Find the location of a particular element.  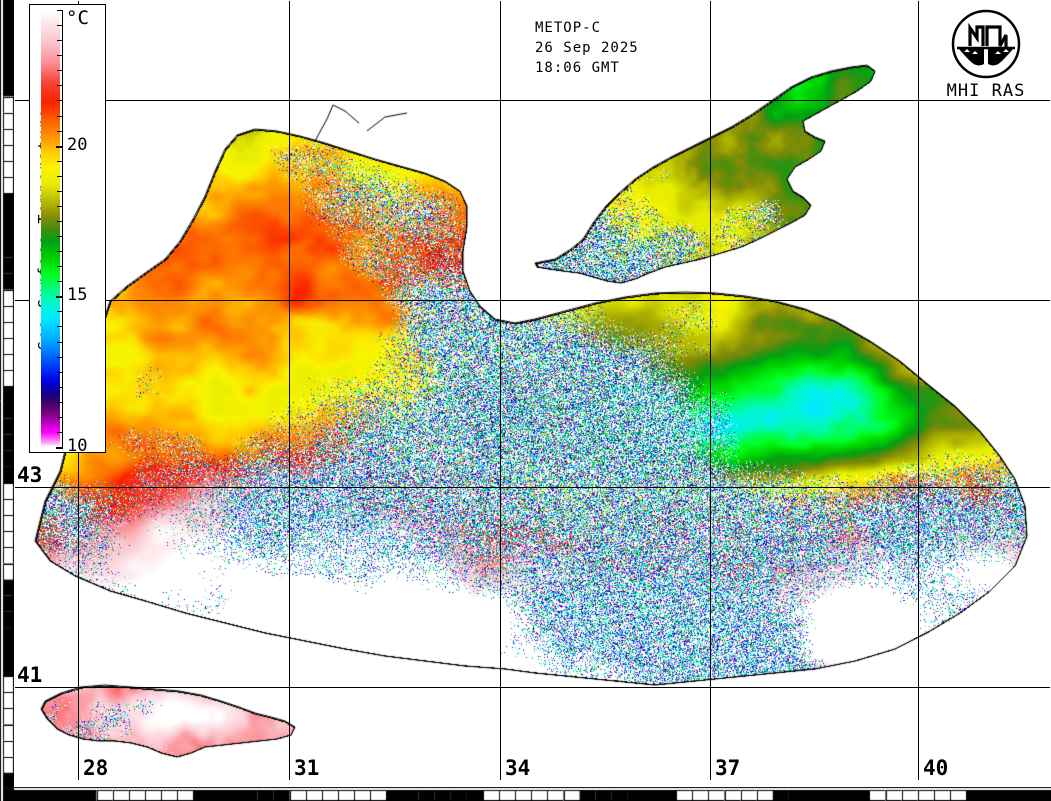

longitude-tick-label: 40 is located at coordinates (936, 768).